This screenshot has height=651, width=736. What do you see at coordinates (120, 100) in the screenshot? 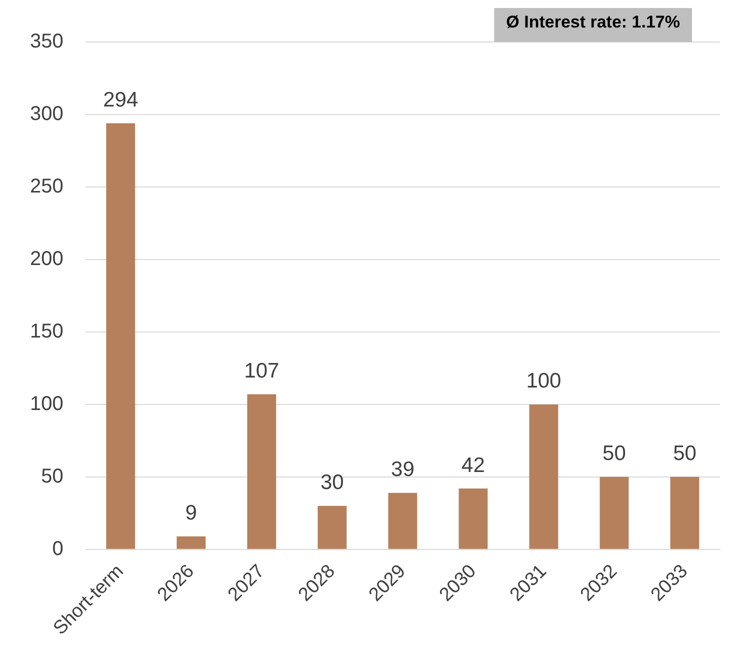
I see `data-label: 294` at bounding box center [120, 100].